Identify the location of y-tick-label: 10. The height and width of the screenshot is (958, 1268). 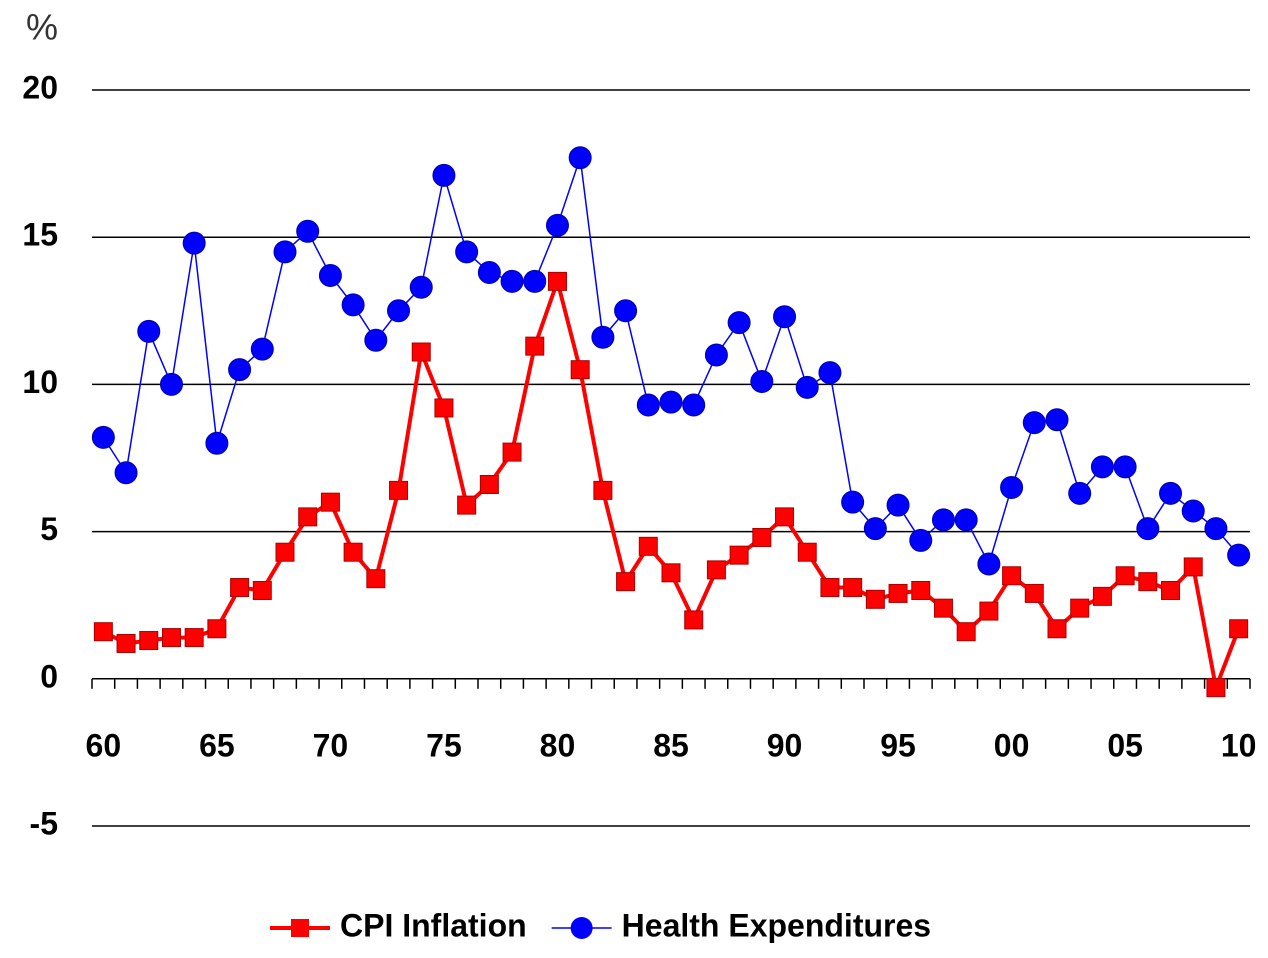
(40, 382).